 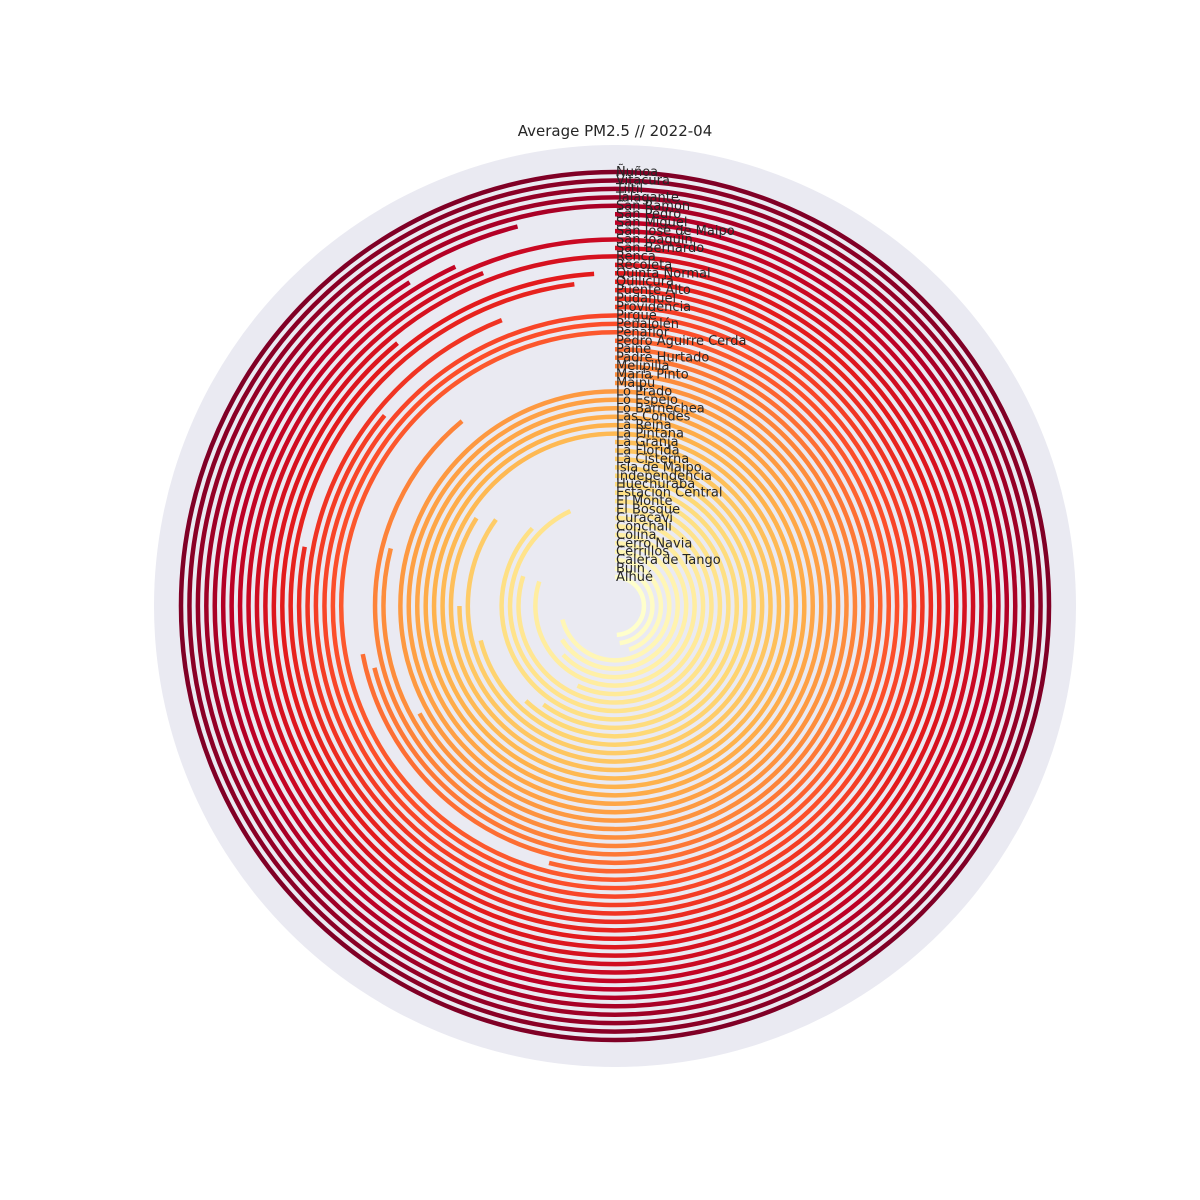 I want to click on bar-label: Quinta Normal, so click(x=663, y=273).